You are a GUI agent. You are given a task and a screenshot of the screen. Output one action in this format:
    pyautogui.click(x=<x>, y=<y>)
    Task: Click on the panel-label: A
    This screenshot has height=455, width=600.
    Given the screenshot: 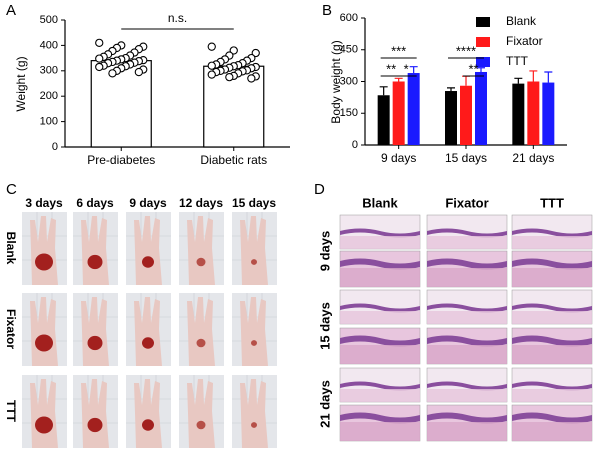 What is the action you would take?
    pyautogui.click(x=11, y=10)
    